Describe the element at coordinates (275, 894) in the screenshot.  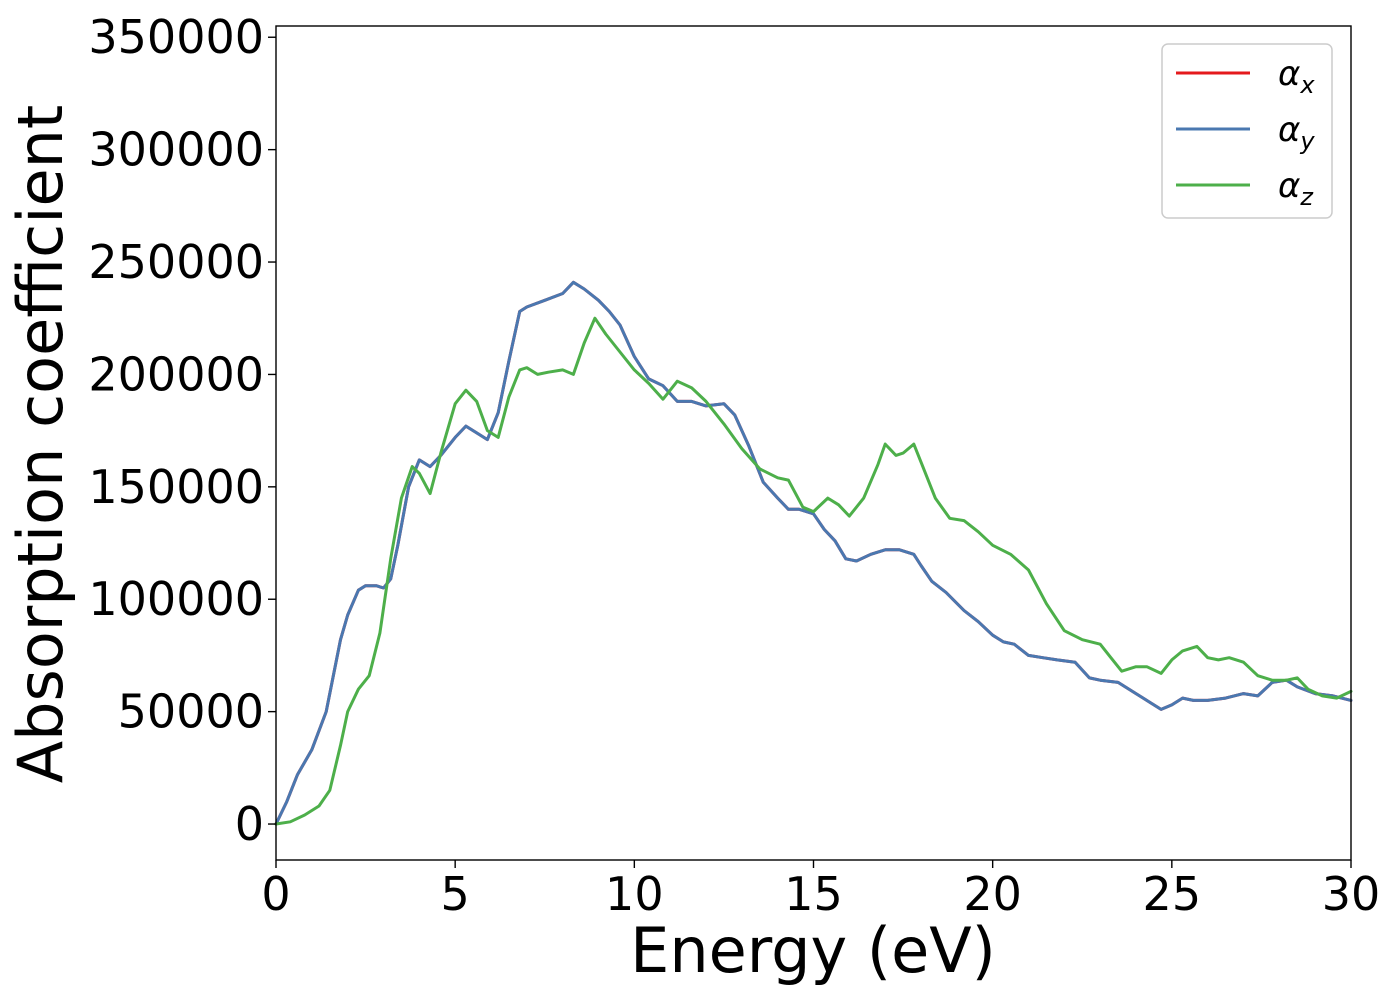
I see `x-tick-label: 0` at that location.